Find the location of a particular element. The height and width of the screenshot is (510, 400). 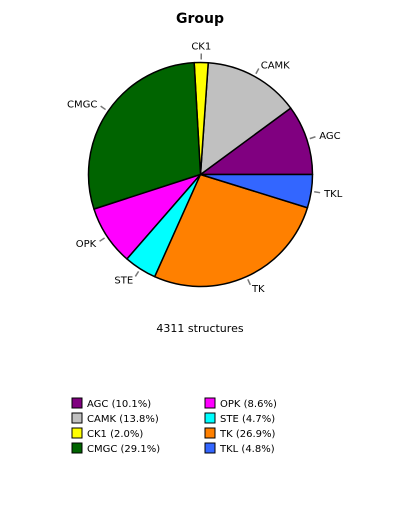

slice-tick-agc is located at coordinates (312, 138).